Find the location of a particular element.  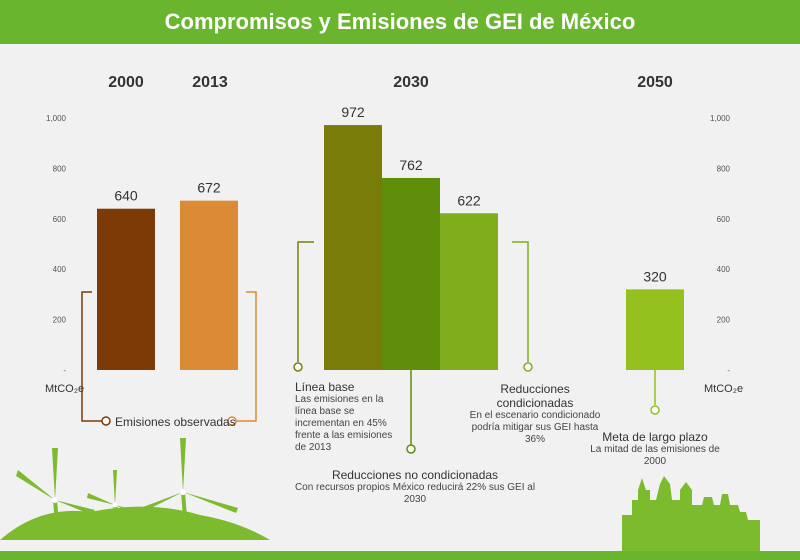

y-tick-right: 400 is located at coordinates (724, 269).